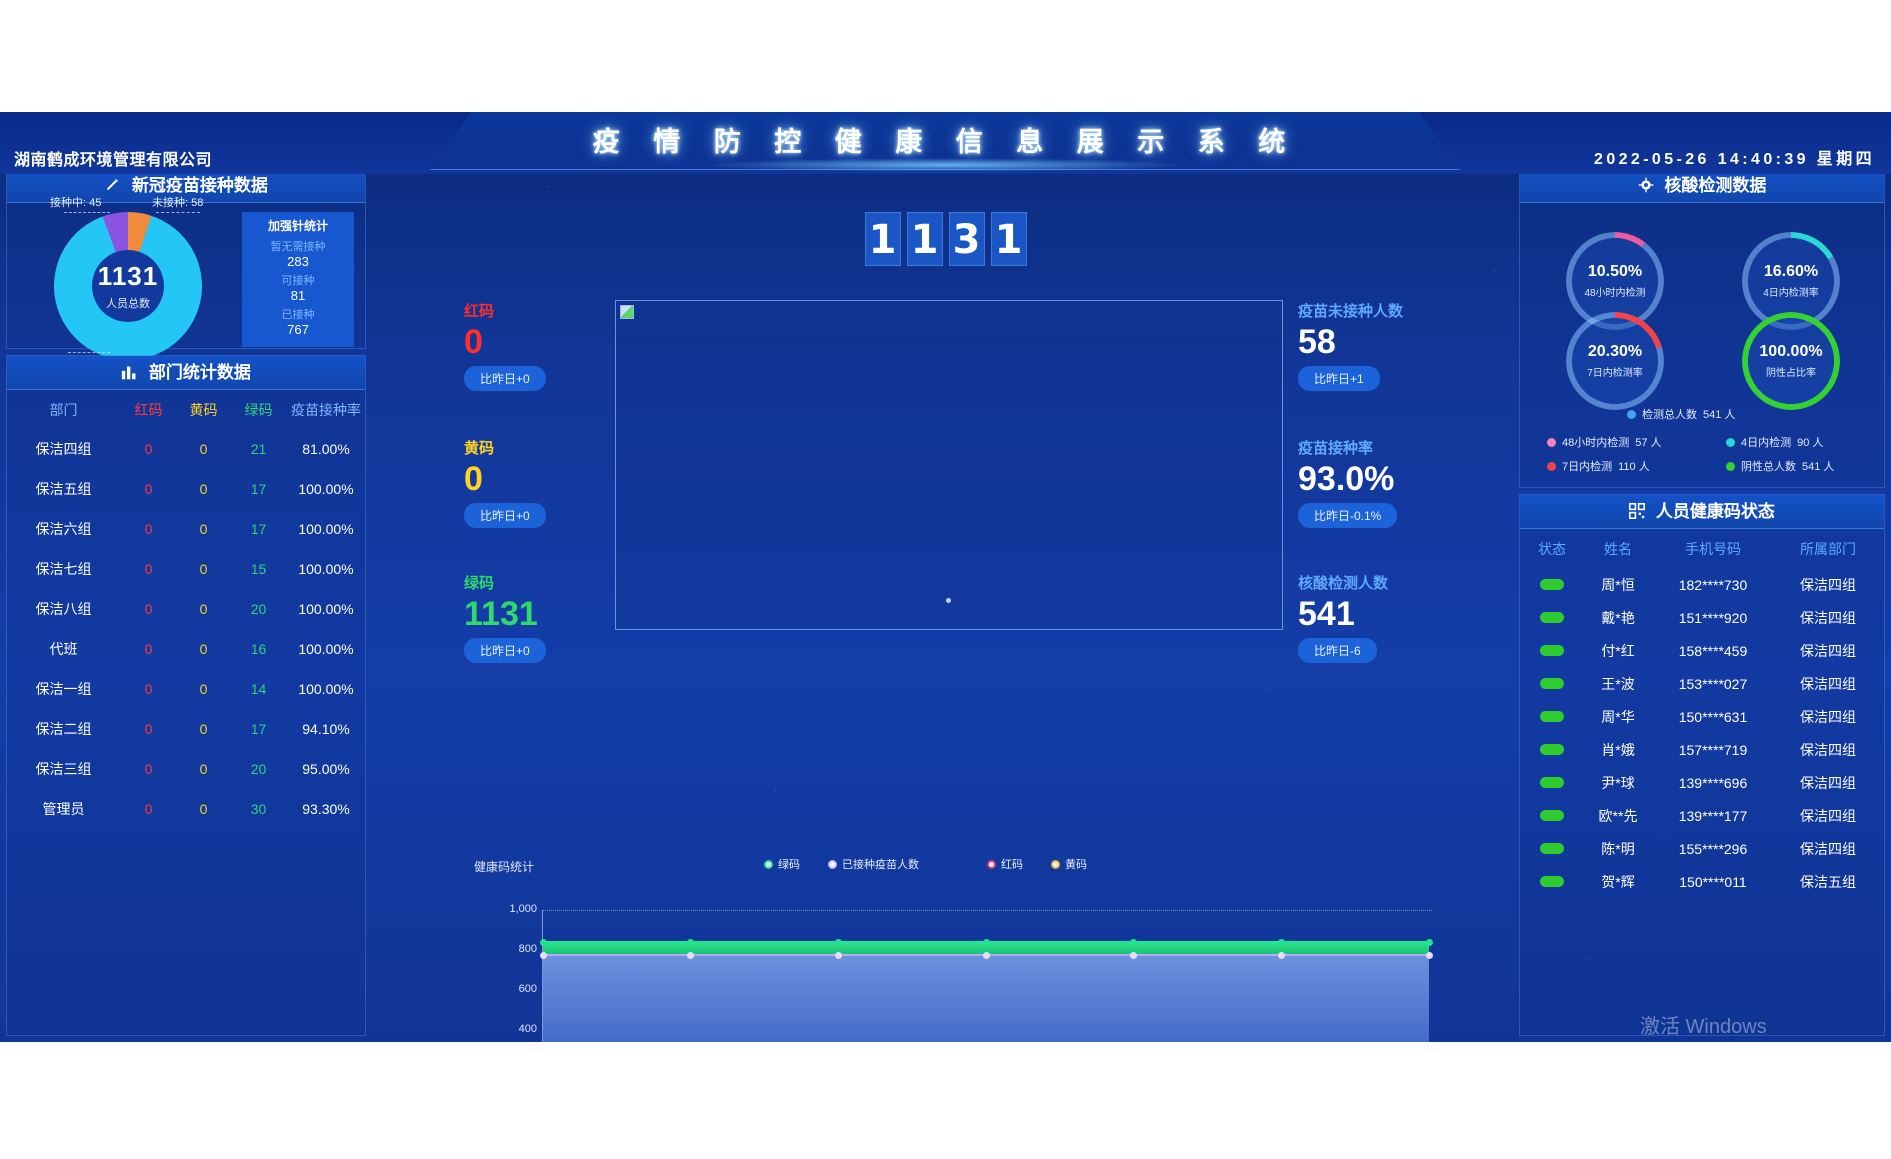 Image resolution: width=1891 pixels, height=1159 pixels. Describe the element at coordinates (1818, 467) in the screenshot. I see `legend-value: 541 人` at that location.